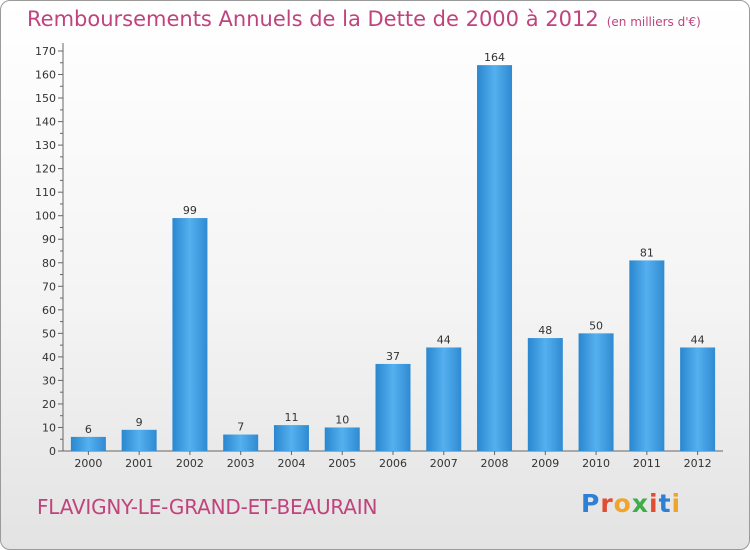 The image size is (750, 550). I want to click on x-tick-label: 2006, so click(393, 463).